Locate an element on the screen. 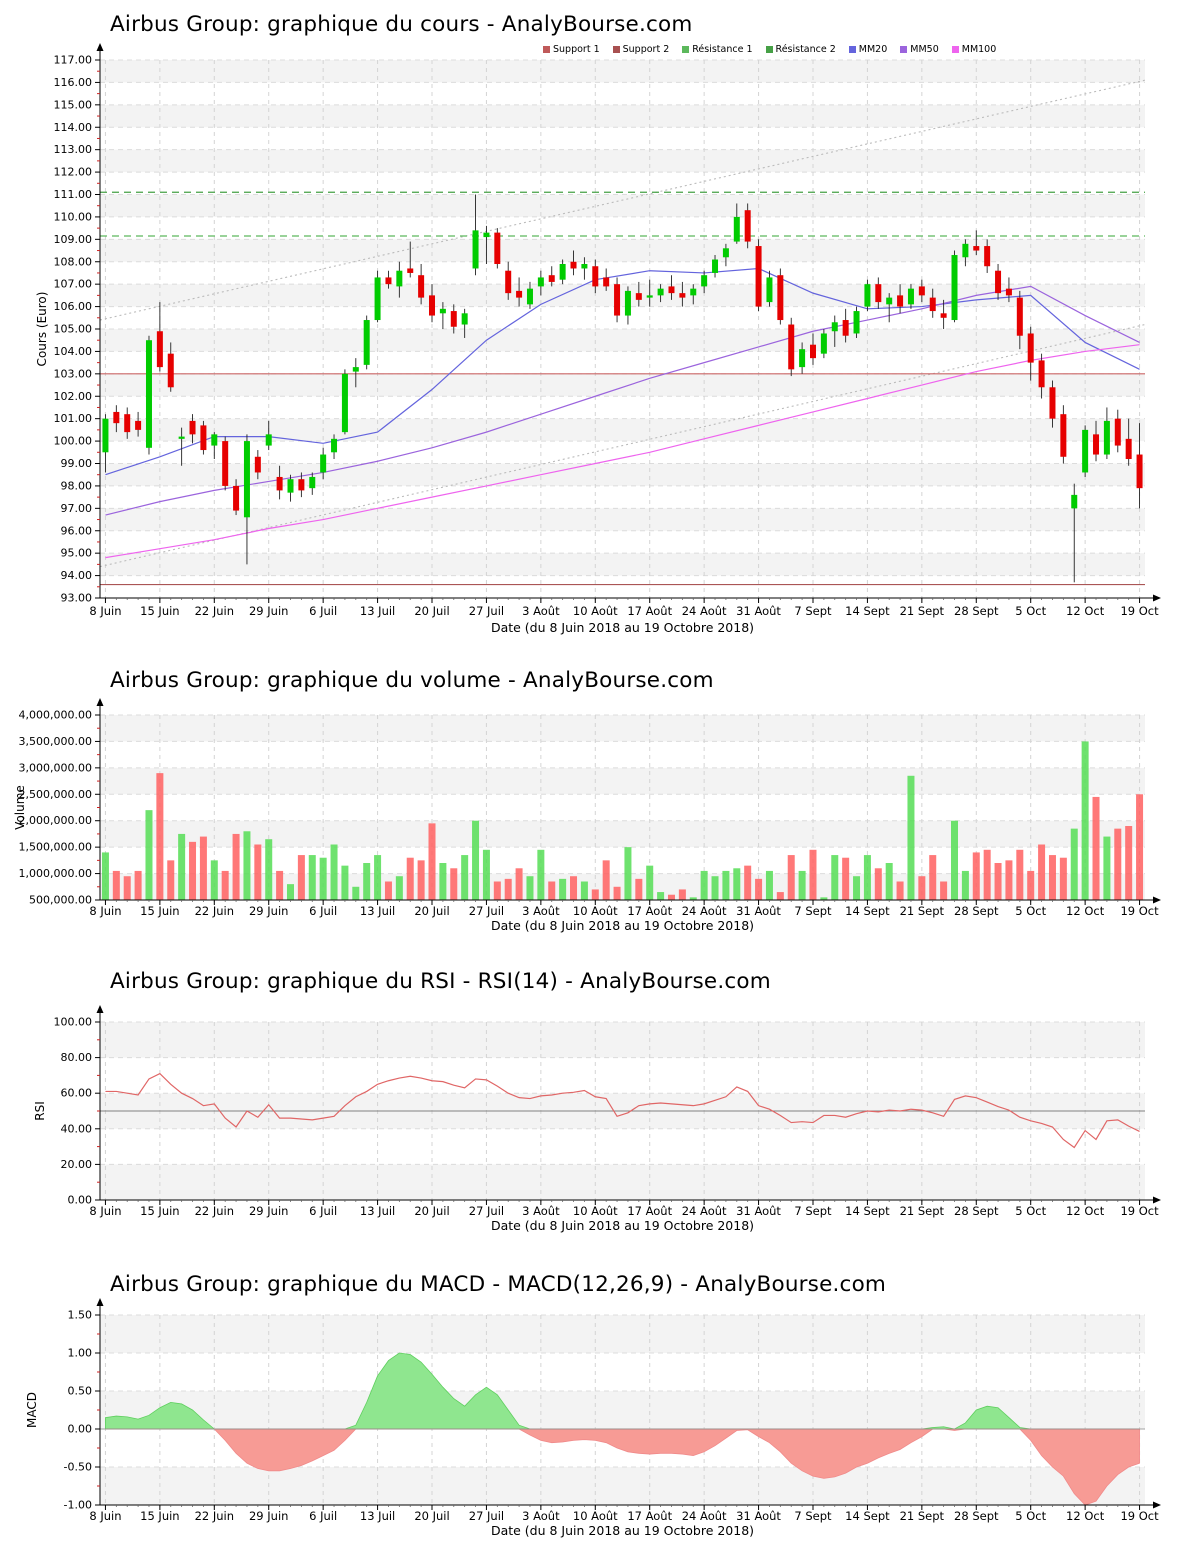 Image resolution: width=1200 pixels, height=1550 pixels. svg-text: 98.00 is located at coordinates (77, 485).